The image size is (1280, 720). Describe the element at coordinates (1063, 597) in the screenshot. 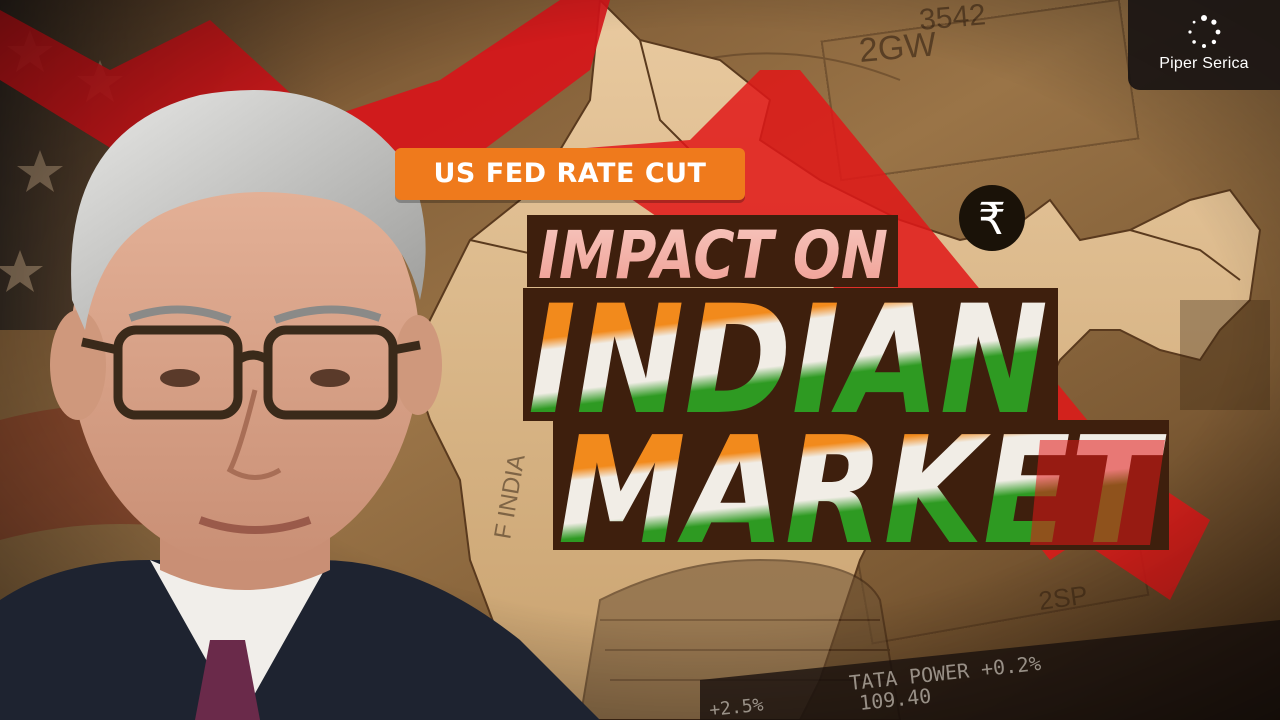

I see `banknote-serial-2: 2SP` at that location.